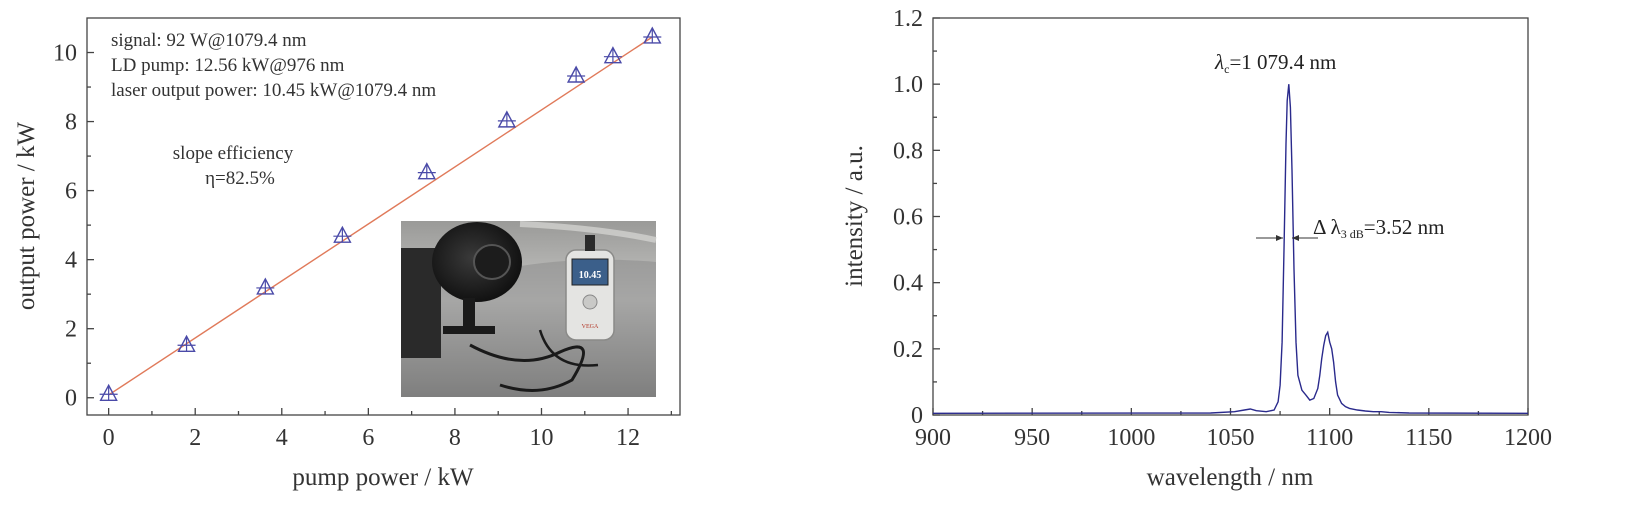  What do you see at coordinates (383, 477) in the screenshot?
I see `x-axis-label-left: pump power / kW` at bounding box center [383, 477].